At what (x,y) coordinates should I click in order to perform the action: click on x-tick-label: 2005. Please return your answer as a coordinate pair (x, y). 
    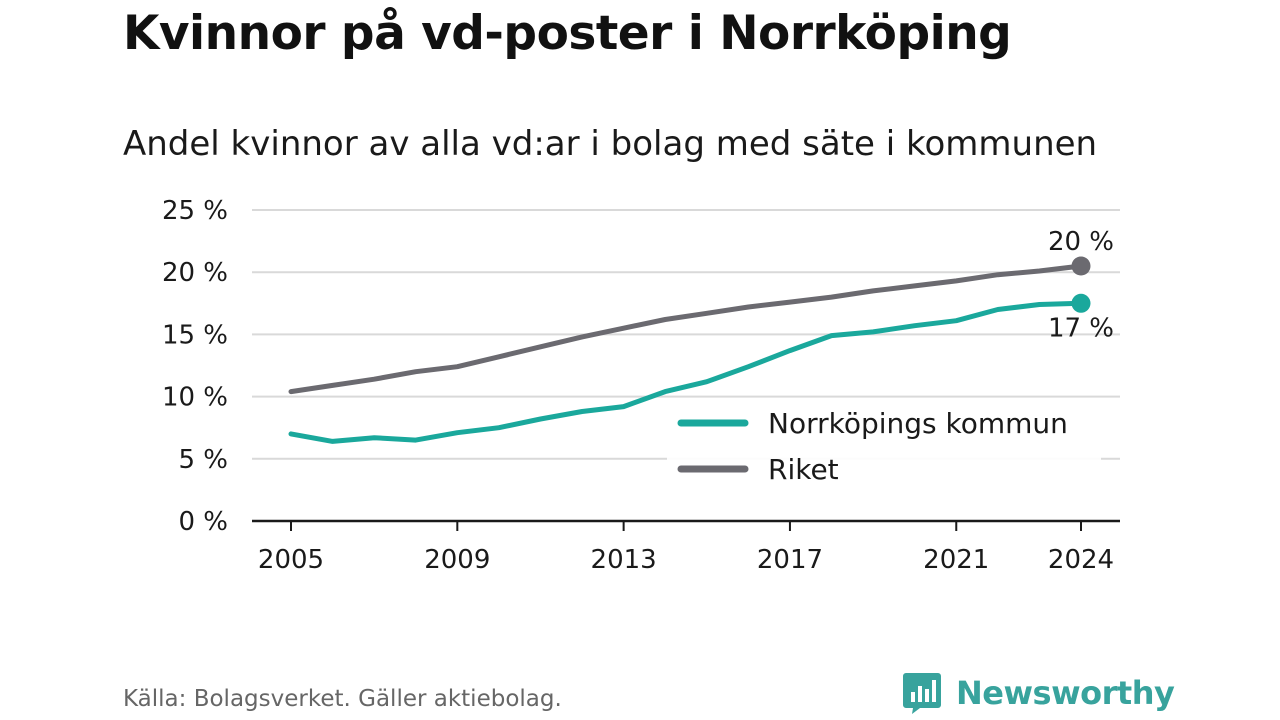
    Looking at the image, I should click on (291, 560).